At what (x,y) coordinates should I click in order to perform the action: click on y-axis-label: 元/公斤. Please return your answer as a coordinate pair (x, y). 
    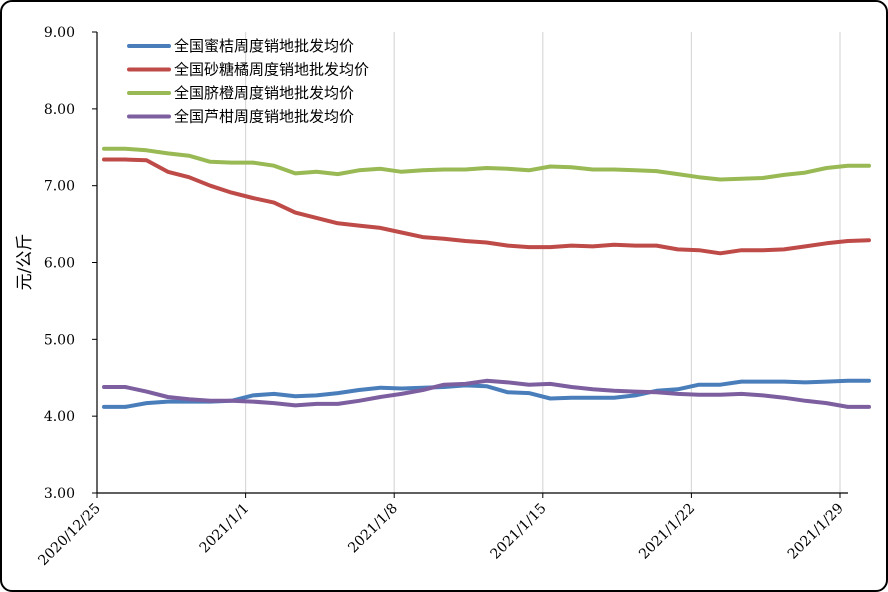
    Looking at the image, I should click on (25, 262).